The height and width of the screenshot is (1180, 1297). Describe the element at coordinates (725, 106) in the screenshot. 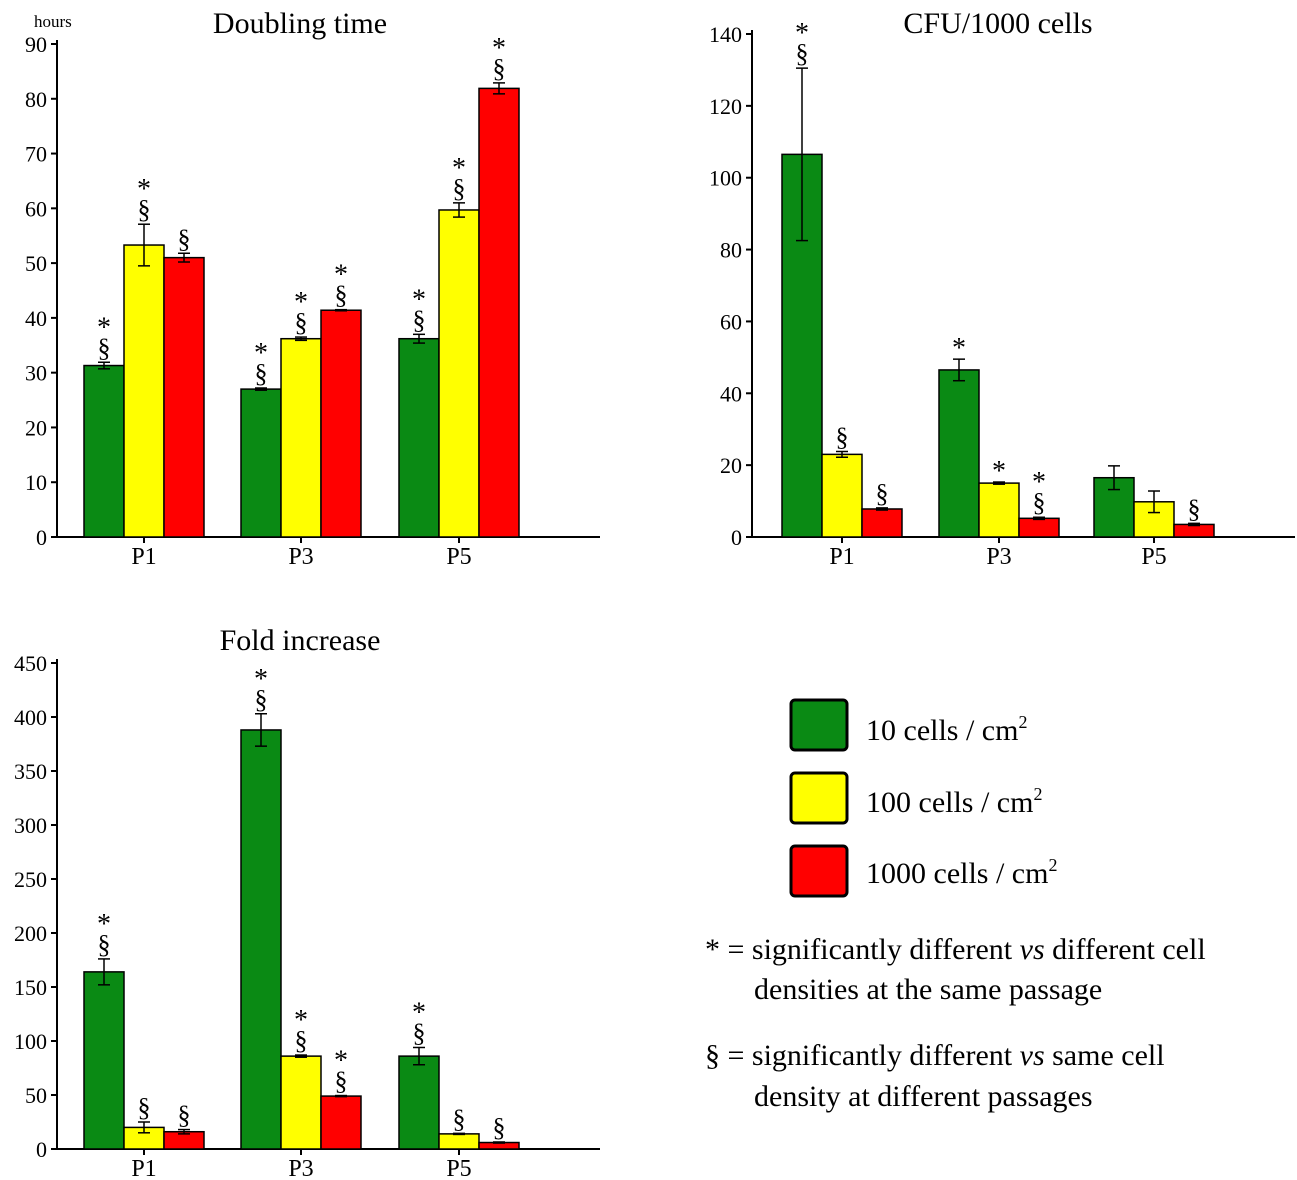

I see `y-tick-label: 120` at that location.